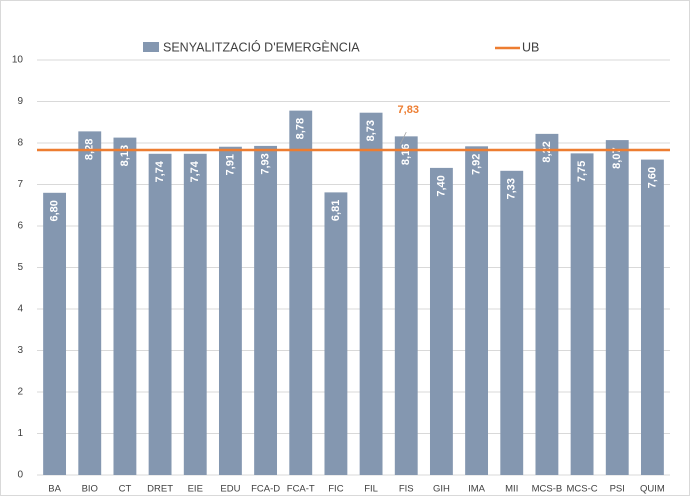 The image size is (690, 496). What do you see at coordinates (151, 47) in the screenshot?
I see `legend-swatch` at bounding box center [151, 47].